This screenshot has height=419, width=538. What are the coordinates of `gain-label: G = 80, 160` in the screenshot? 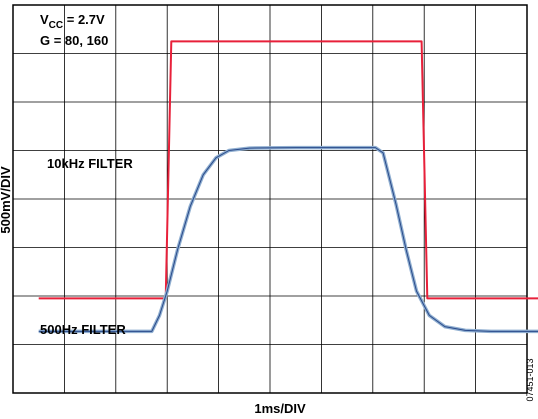 It's located at (74, 40).